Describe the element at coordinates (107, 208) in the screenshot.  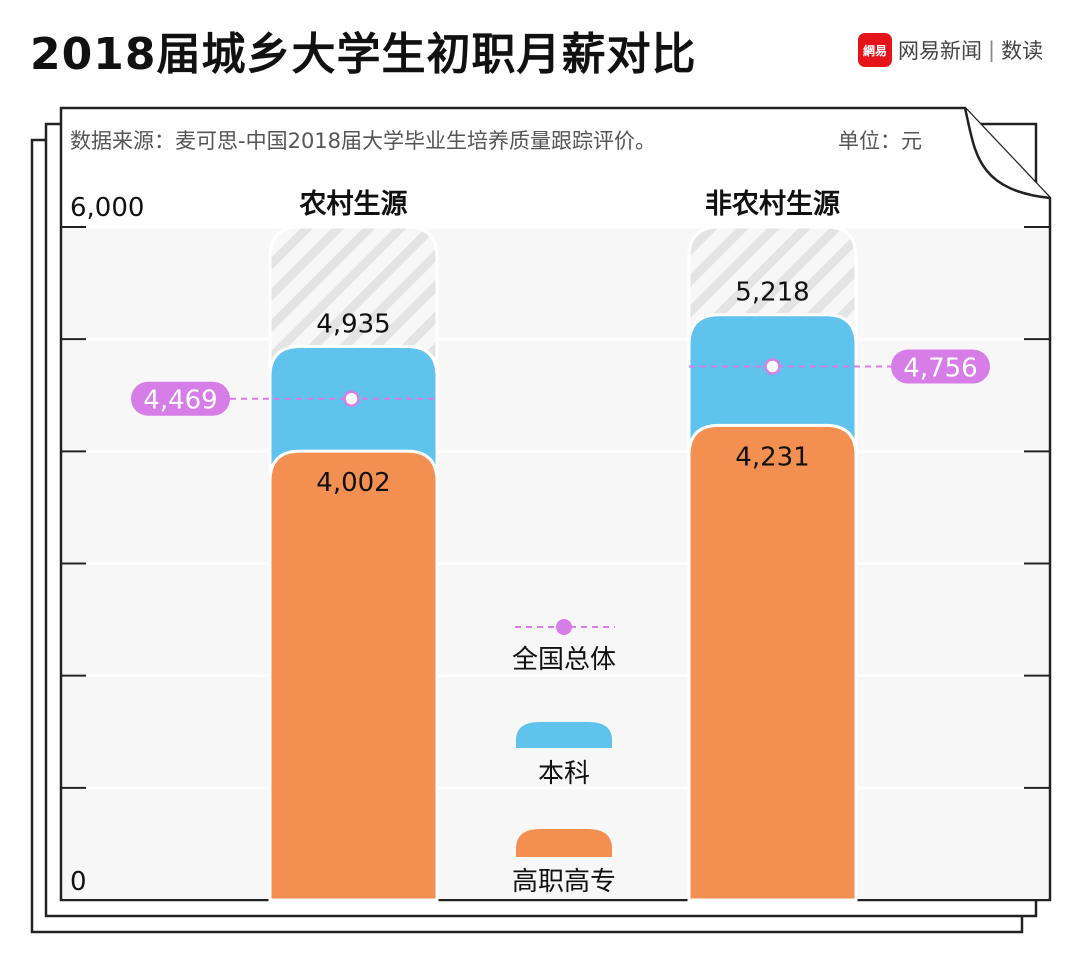
I see `y-tick-label-top: 6,000` at that location.